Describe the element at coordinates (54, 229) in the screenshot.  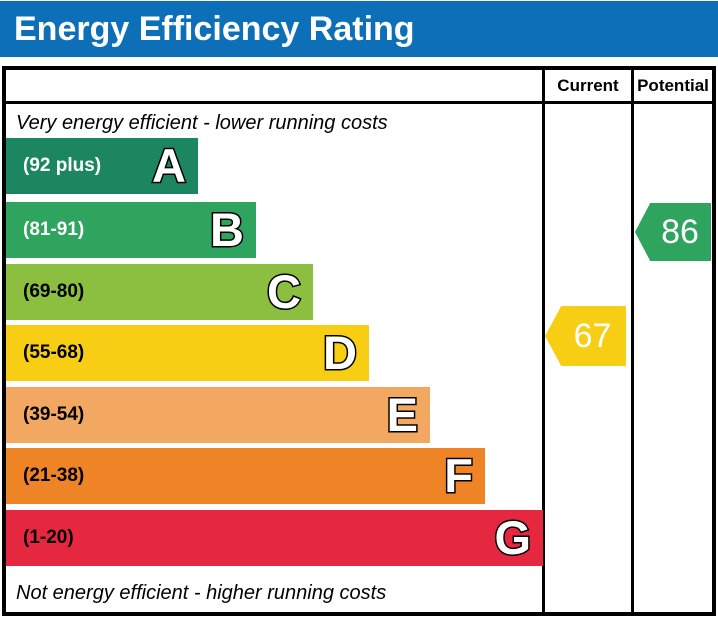
I see `band-range-b: (81-91)` at that location.